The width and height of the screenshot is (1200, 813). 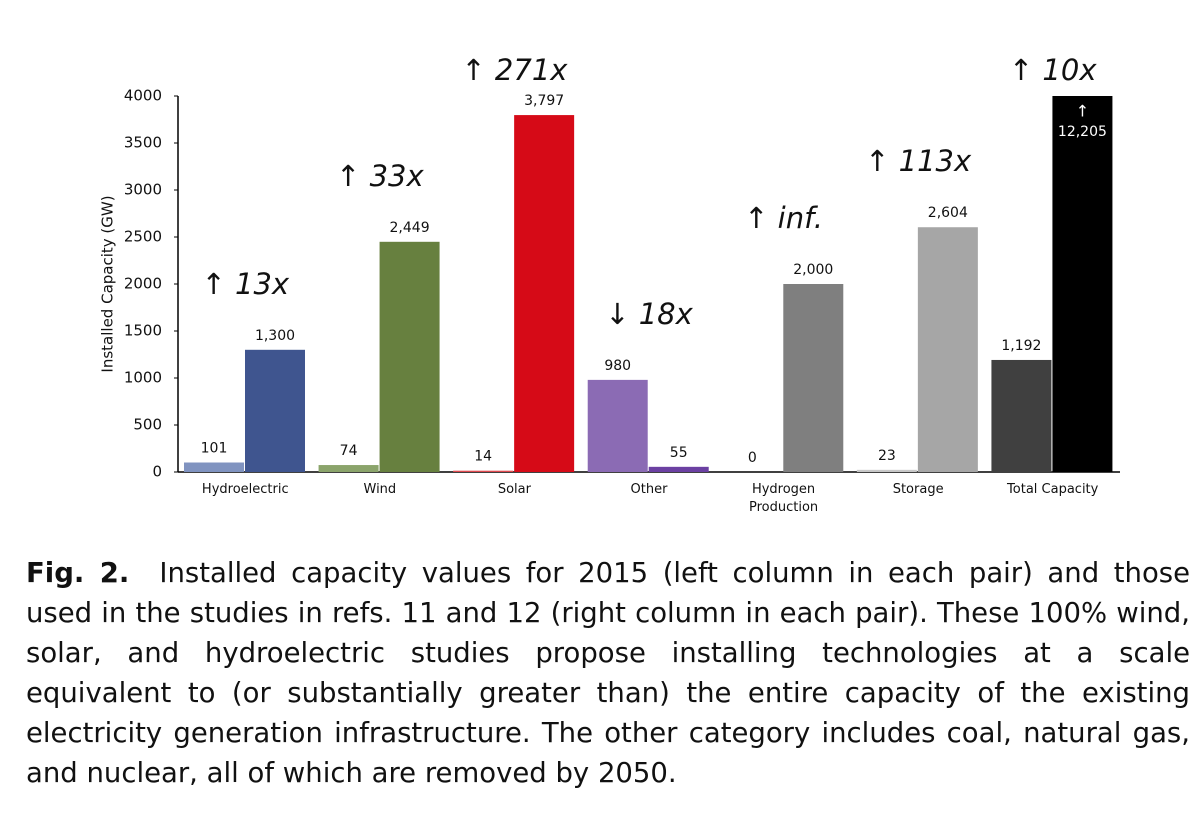 I want to click on value-label: 1,192, so click(x=1021, y=346).